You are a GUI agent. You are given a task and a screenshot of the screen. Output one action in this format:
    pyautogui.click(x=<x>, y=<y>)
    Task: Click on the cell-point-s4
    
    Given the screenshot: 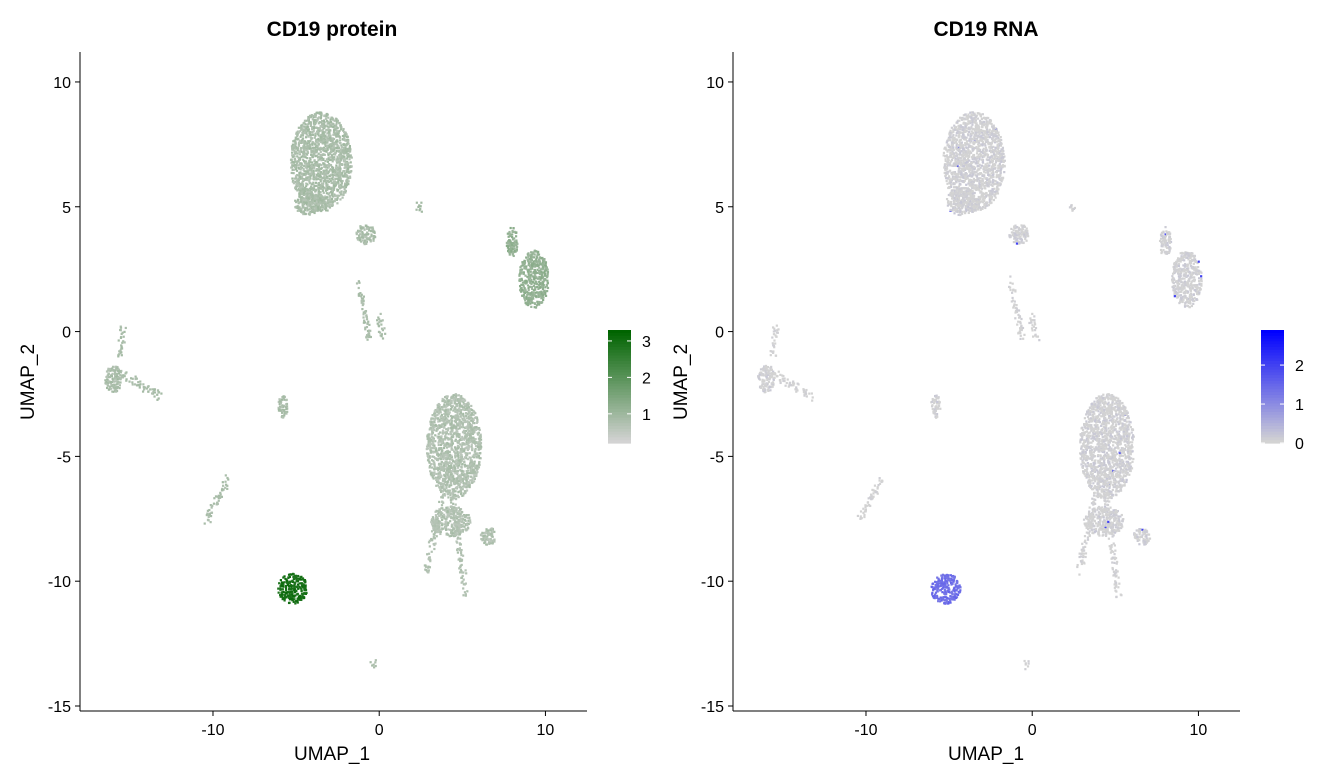 What is the action you would take?
    pyautogui.click(x=379, y=332)
    